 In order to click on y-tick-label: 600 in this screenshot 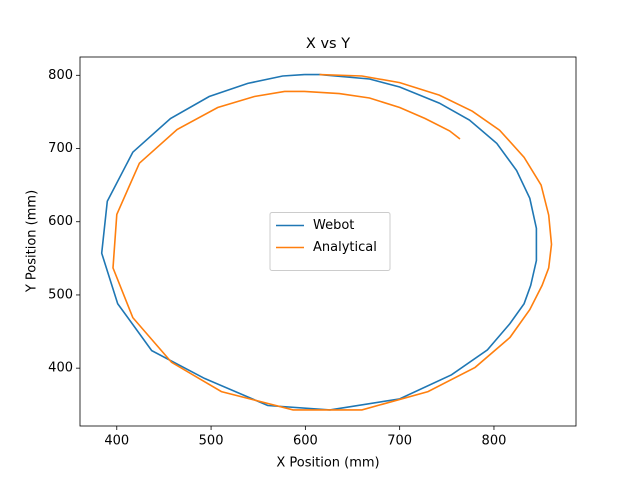, I will do `click(60, 221)`.